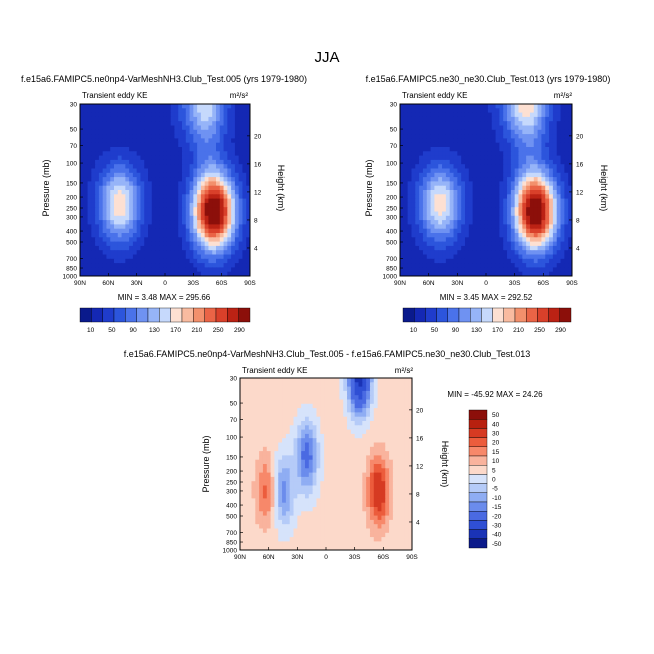  Describe the element at coordinates (435, 95) in the screenshot. I see `panel-subtitle: Transient eddy KE` at that location.